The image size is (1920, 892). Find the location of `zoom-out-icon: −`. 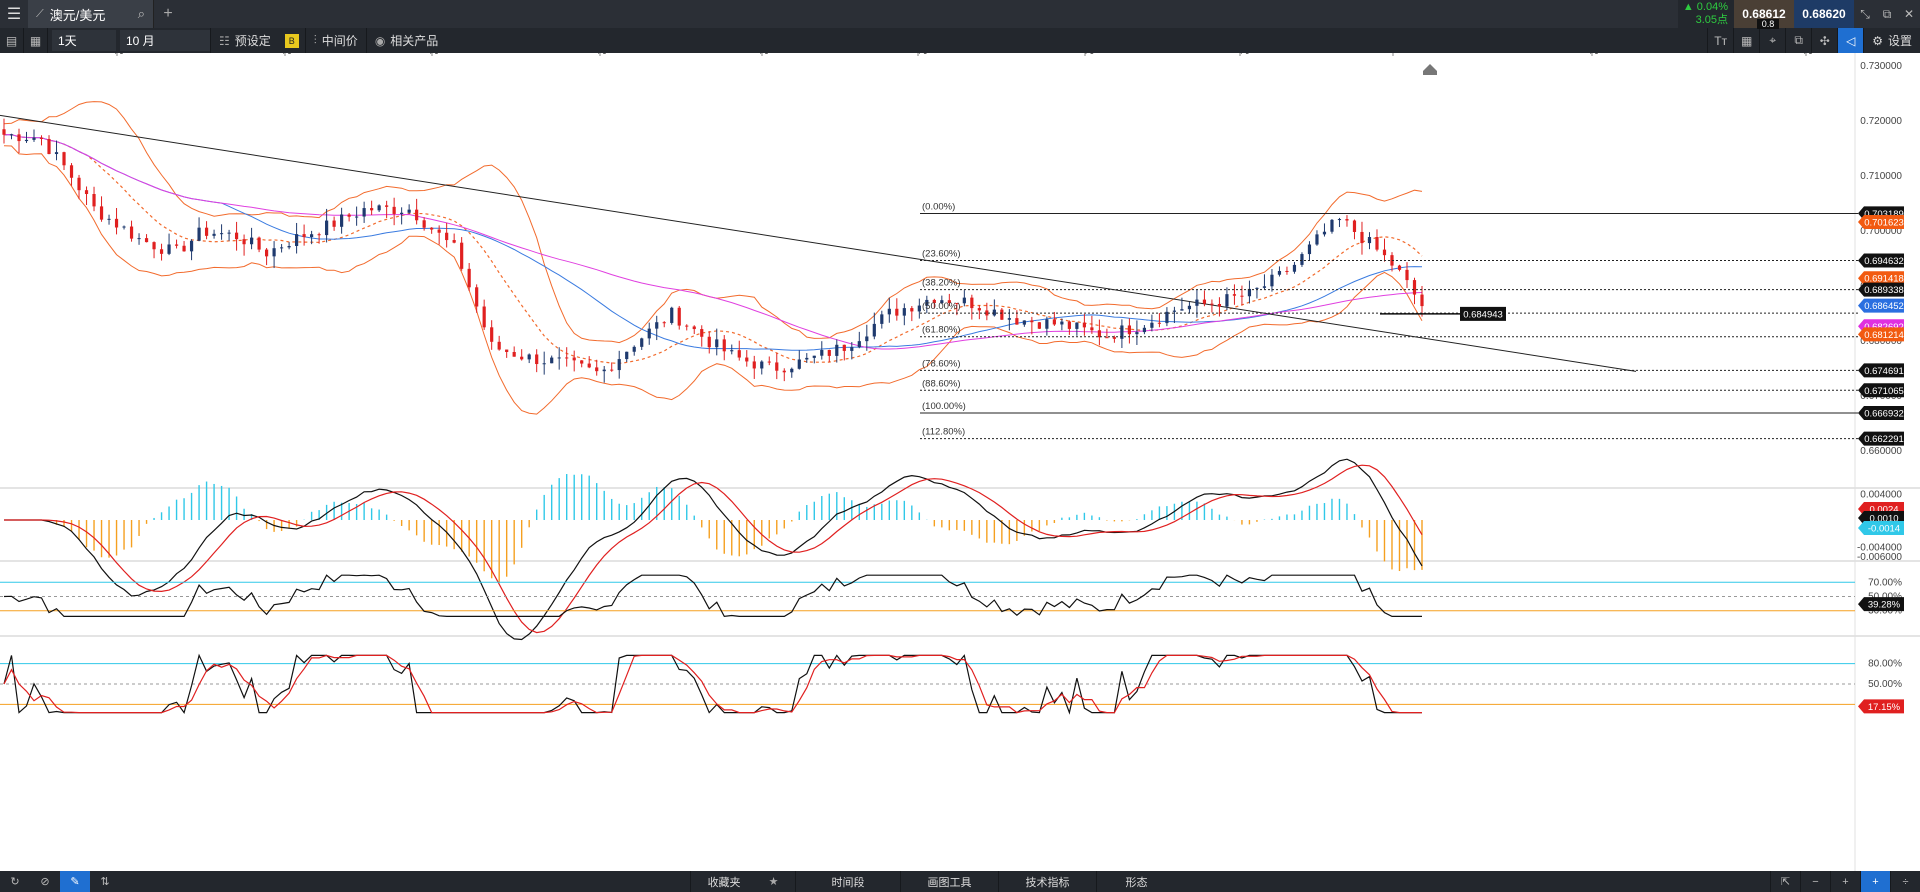

zoom-out-icon: − is located at coordinates (1815, 881).